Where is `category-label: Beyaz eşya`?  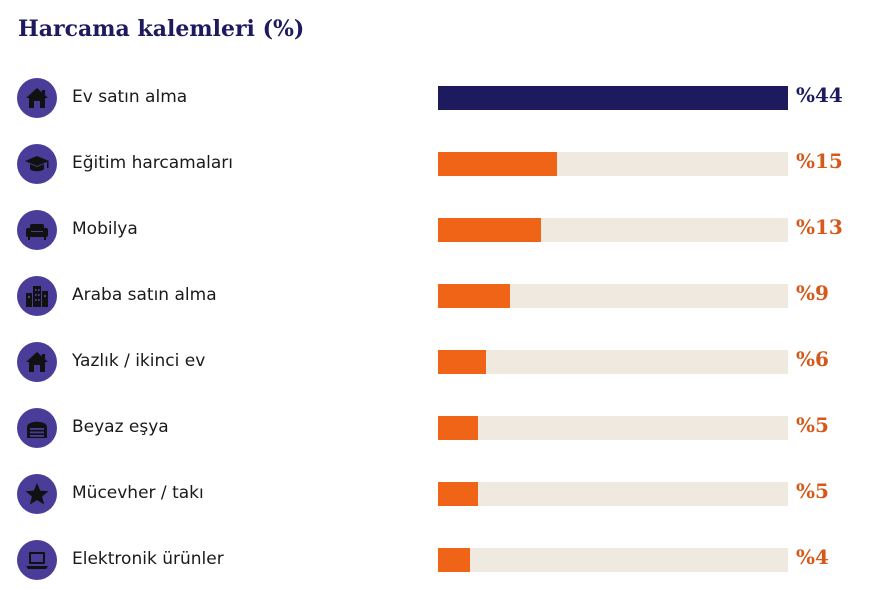 category-label: Beyaz eşya is located at coordinates (120, 427).